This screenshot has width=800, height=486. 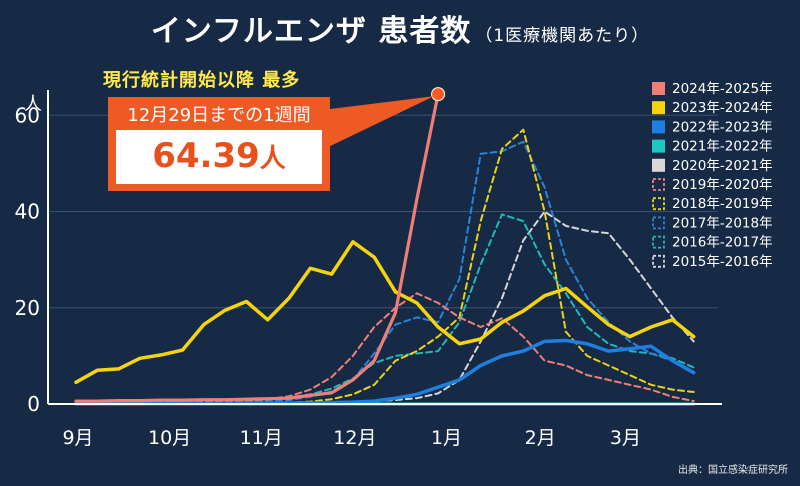 I want to click on legend-label: 2024年-2025年, so click(x=722, y=89).